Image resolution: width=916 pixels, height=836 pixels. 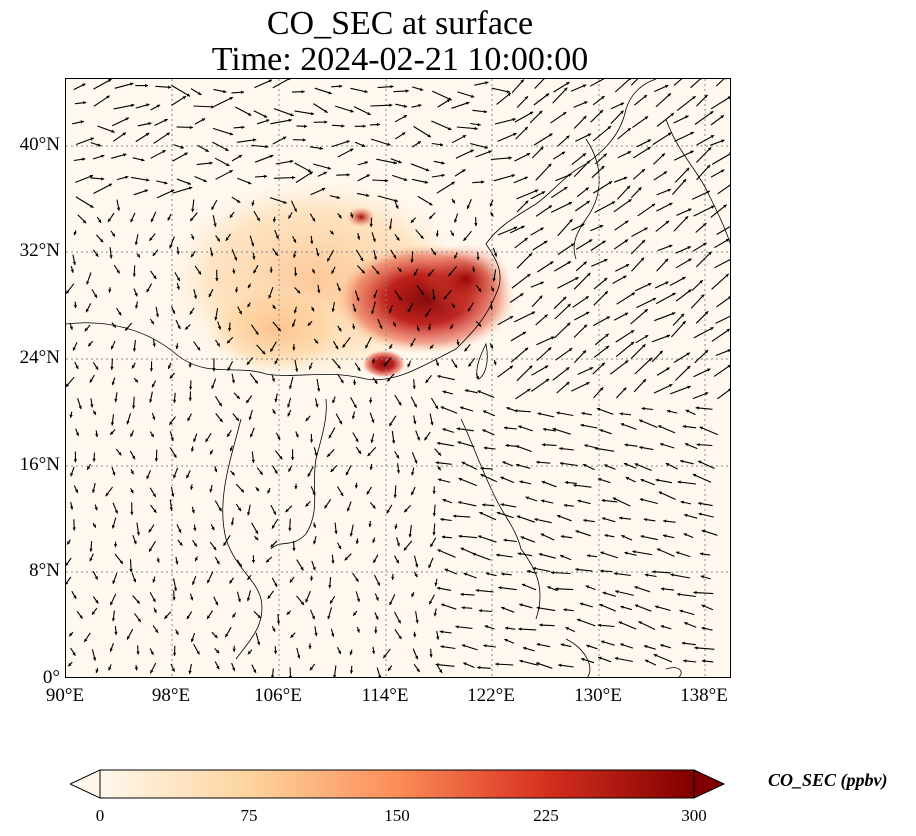 I want to click on lat-tick-32n: 32°N, so click(x=39, y=250).